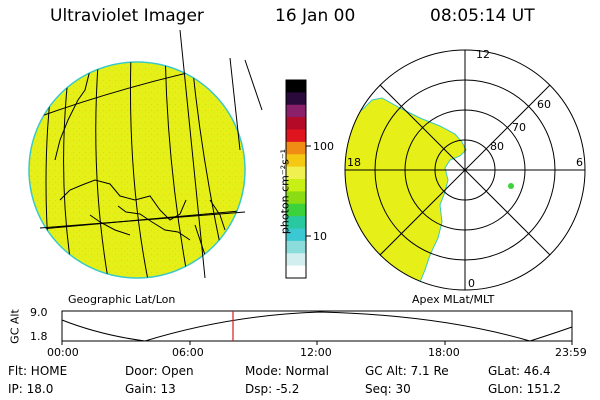 This screenshot has height=400, width=600. Describe the element at coordinates (482, 16) in the screenshot. I see `time-label: 08:05:14 UT` at that location.